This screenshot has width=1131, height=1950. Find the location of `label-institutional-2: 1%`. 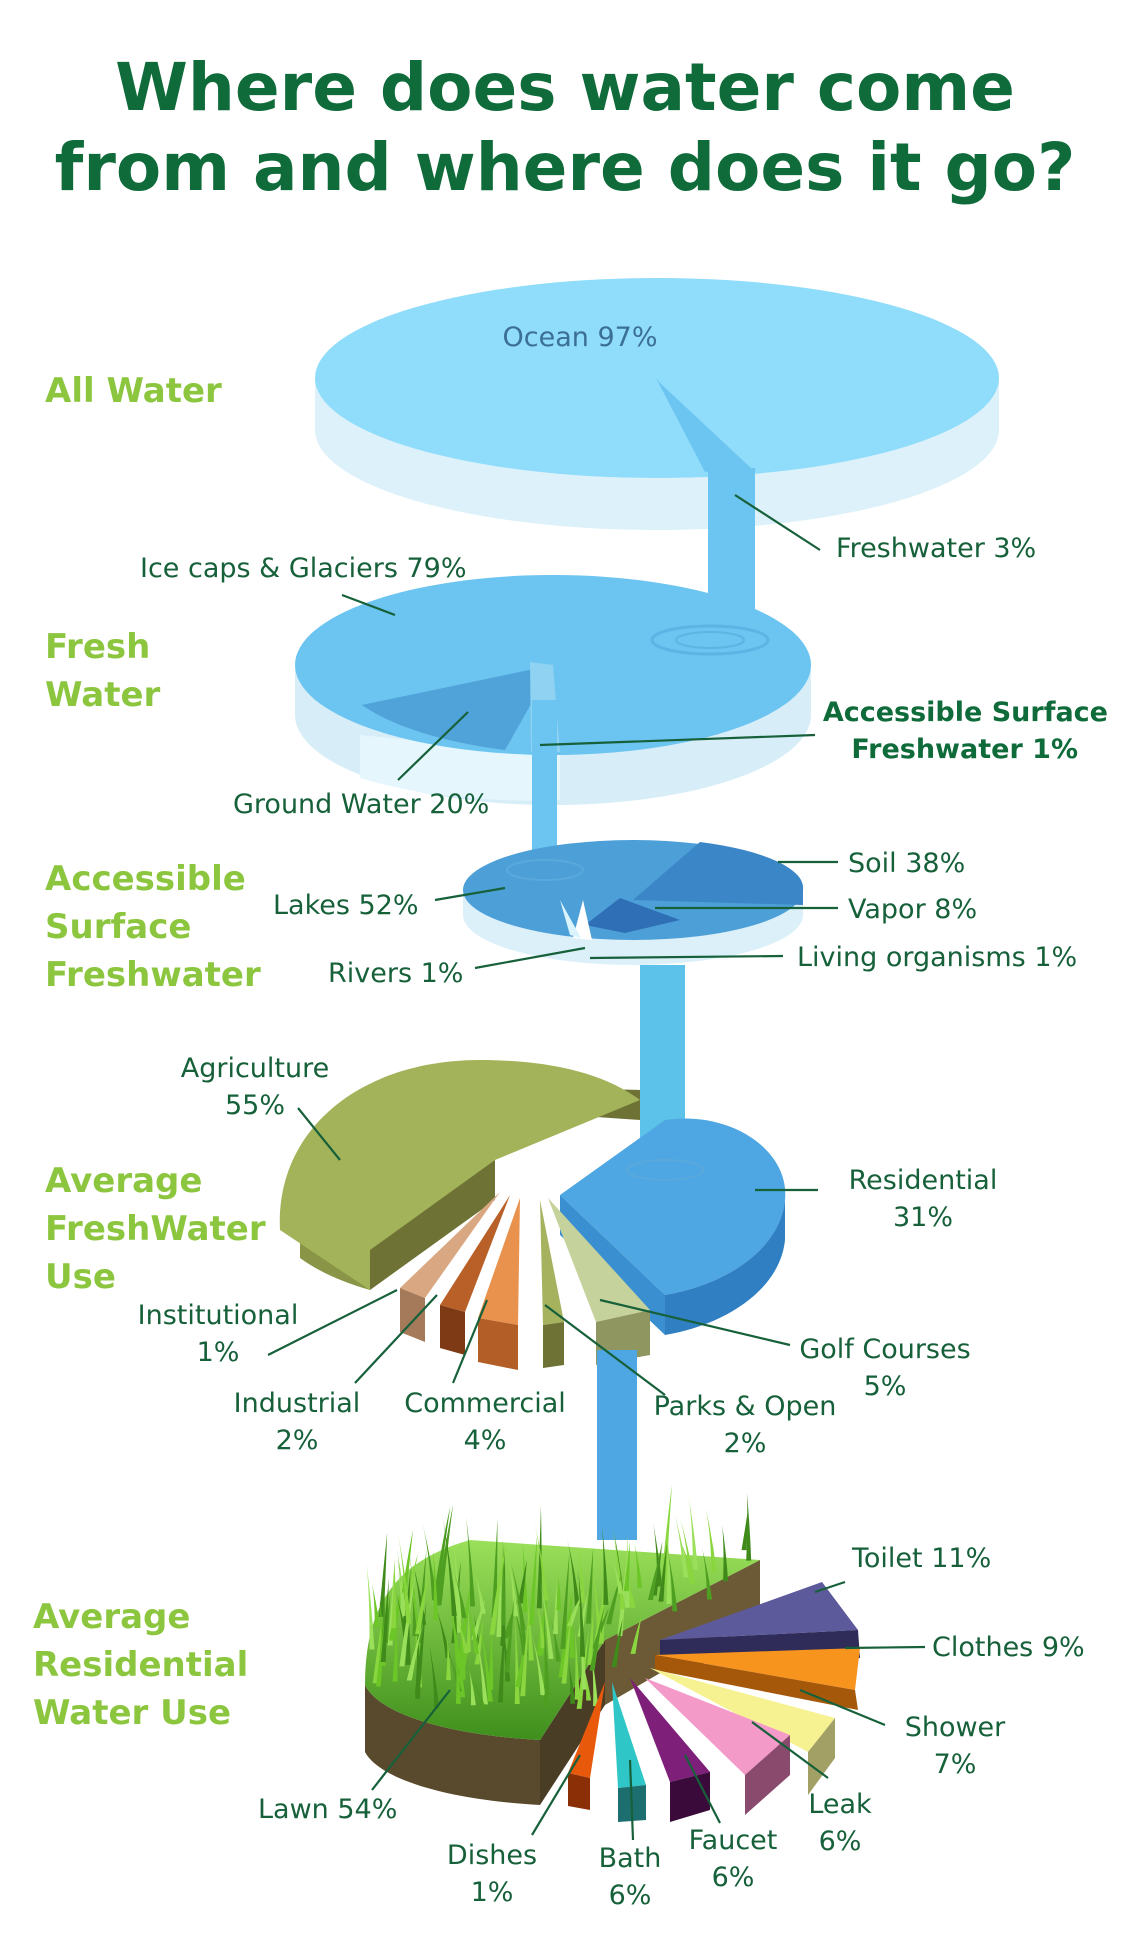

label-institutional-2: 1% is located at coordinates (218, 1352).